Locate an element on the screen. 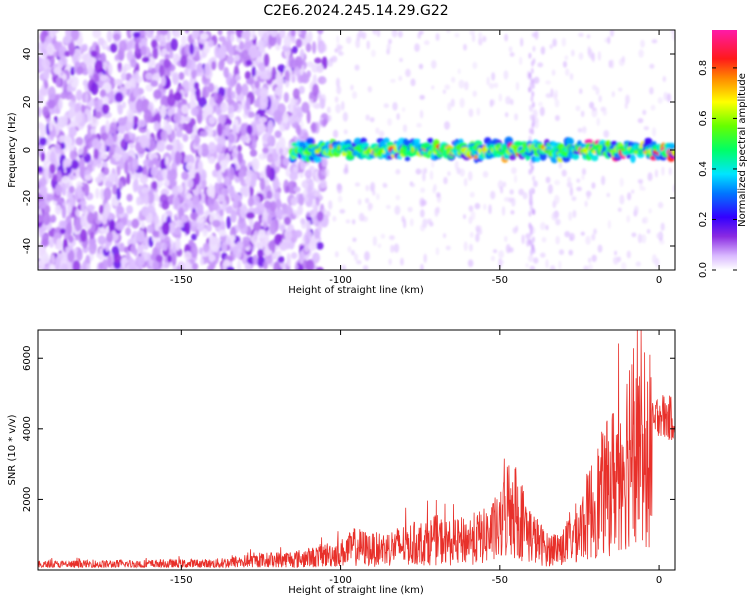 The image size is (750, 600). heatmap-x-tick-label: 0 is located at coordinates (659, 280).